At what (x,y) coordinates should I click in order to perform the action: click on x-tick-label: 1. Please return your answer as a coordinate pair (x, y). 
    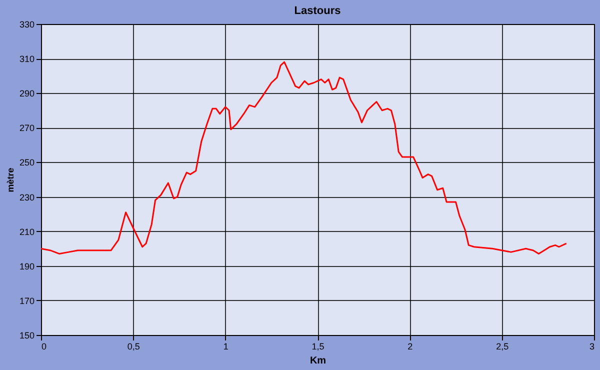
    Looking at the image, I should click on (225, 347).